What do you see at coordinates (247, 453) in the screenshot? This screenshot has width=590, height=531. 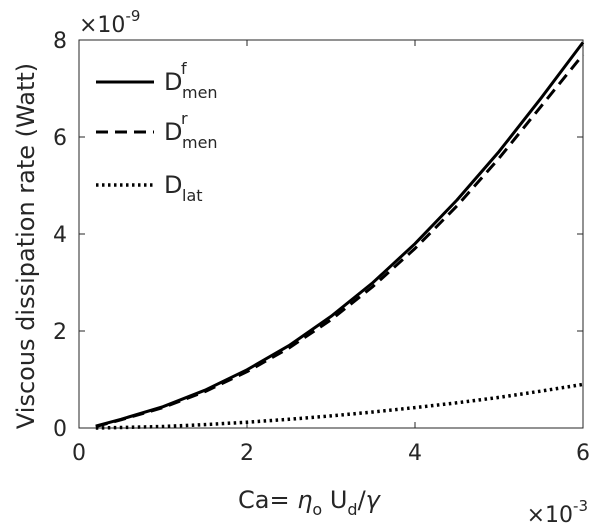 I see `x-tick-label: 2` at bounding box center [247, 453].